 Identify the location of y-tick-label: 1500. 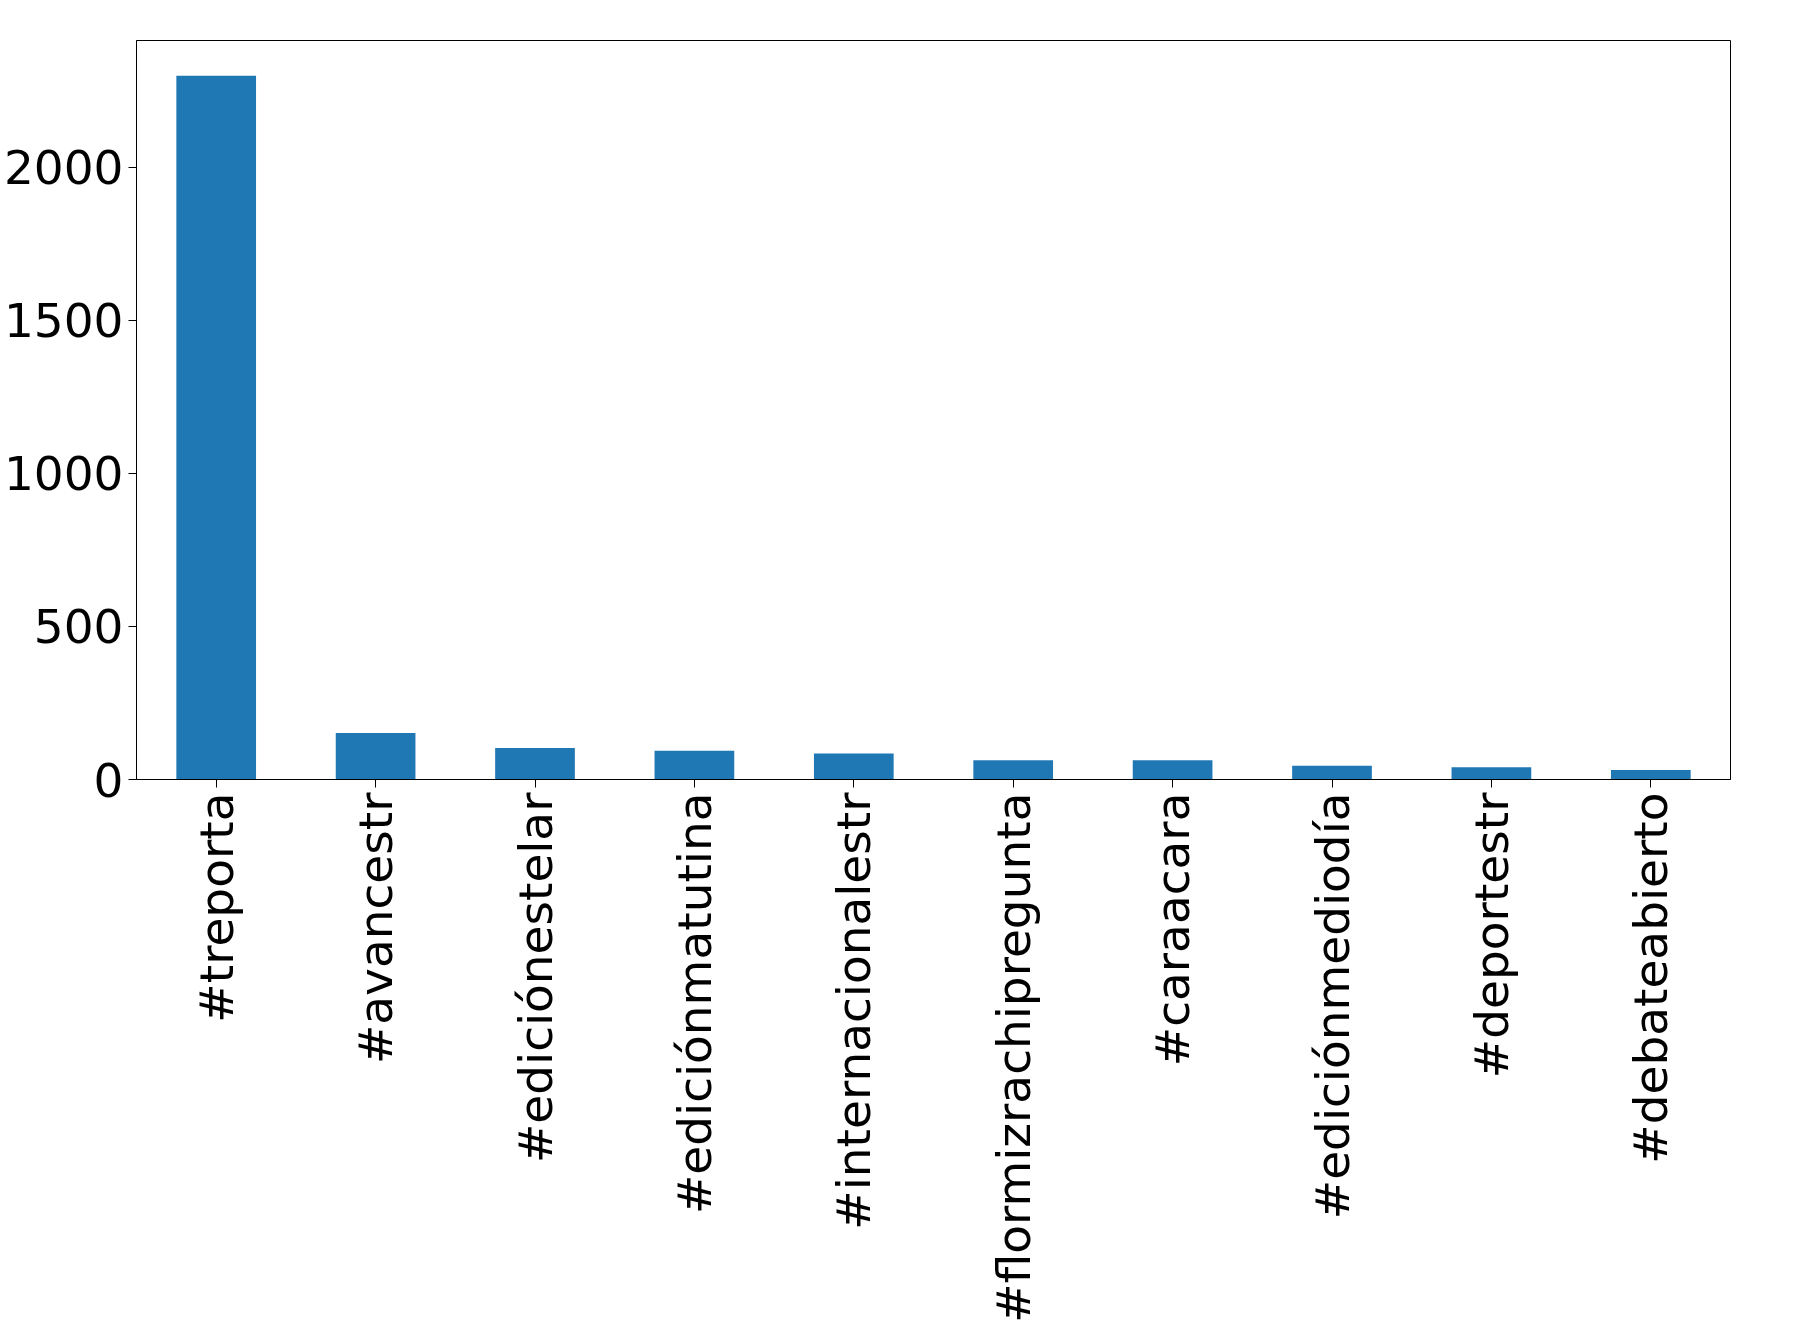
(63, 321).